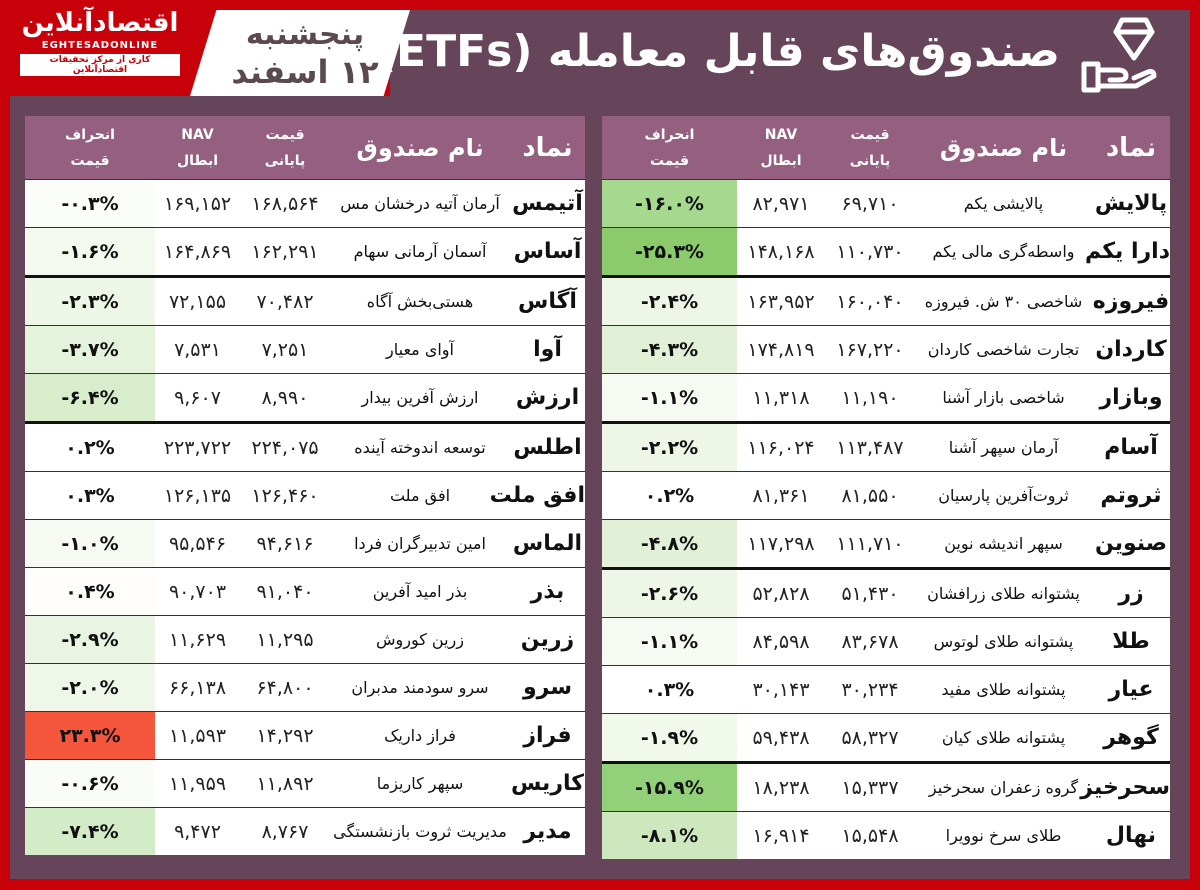  What do you see at coordinates (1003, 252) in the screenshot?
I see `fund-name: واسطه‌گری مالی یکم` at bounding box center [1003, 252].